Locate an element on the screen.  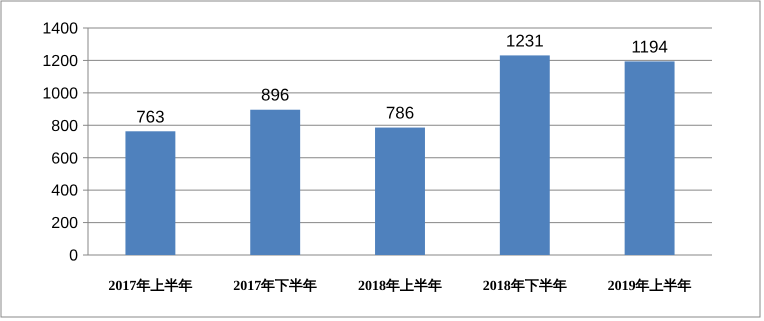
data-label: 896 is located at coordinates (275, 95).